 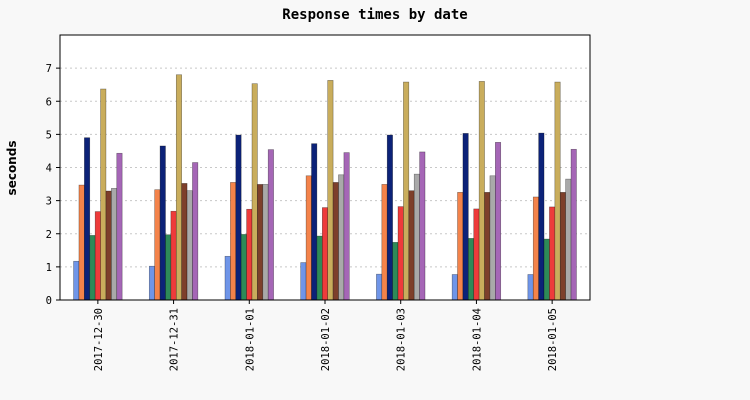 What do you see at coordinates (250, 339) in the screenshot?
I see `x-tick-label: 2018-01-01` at bounding box center [250, 339].